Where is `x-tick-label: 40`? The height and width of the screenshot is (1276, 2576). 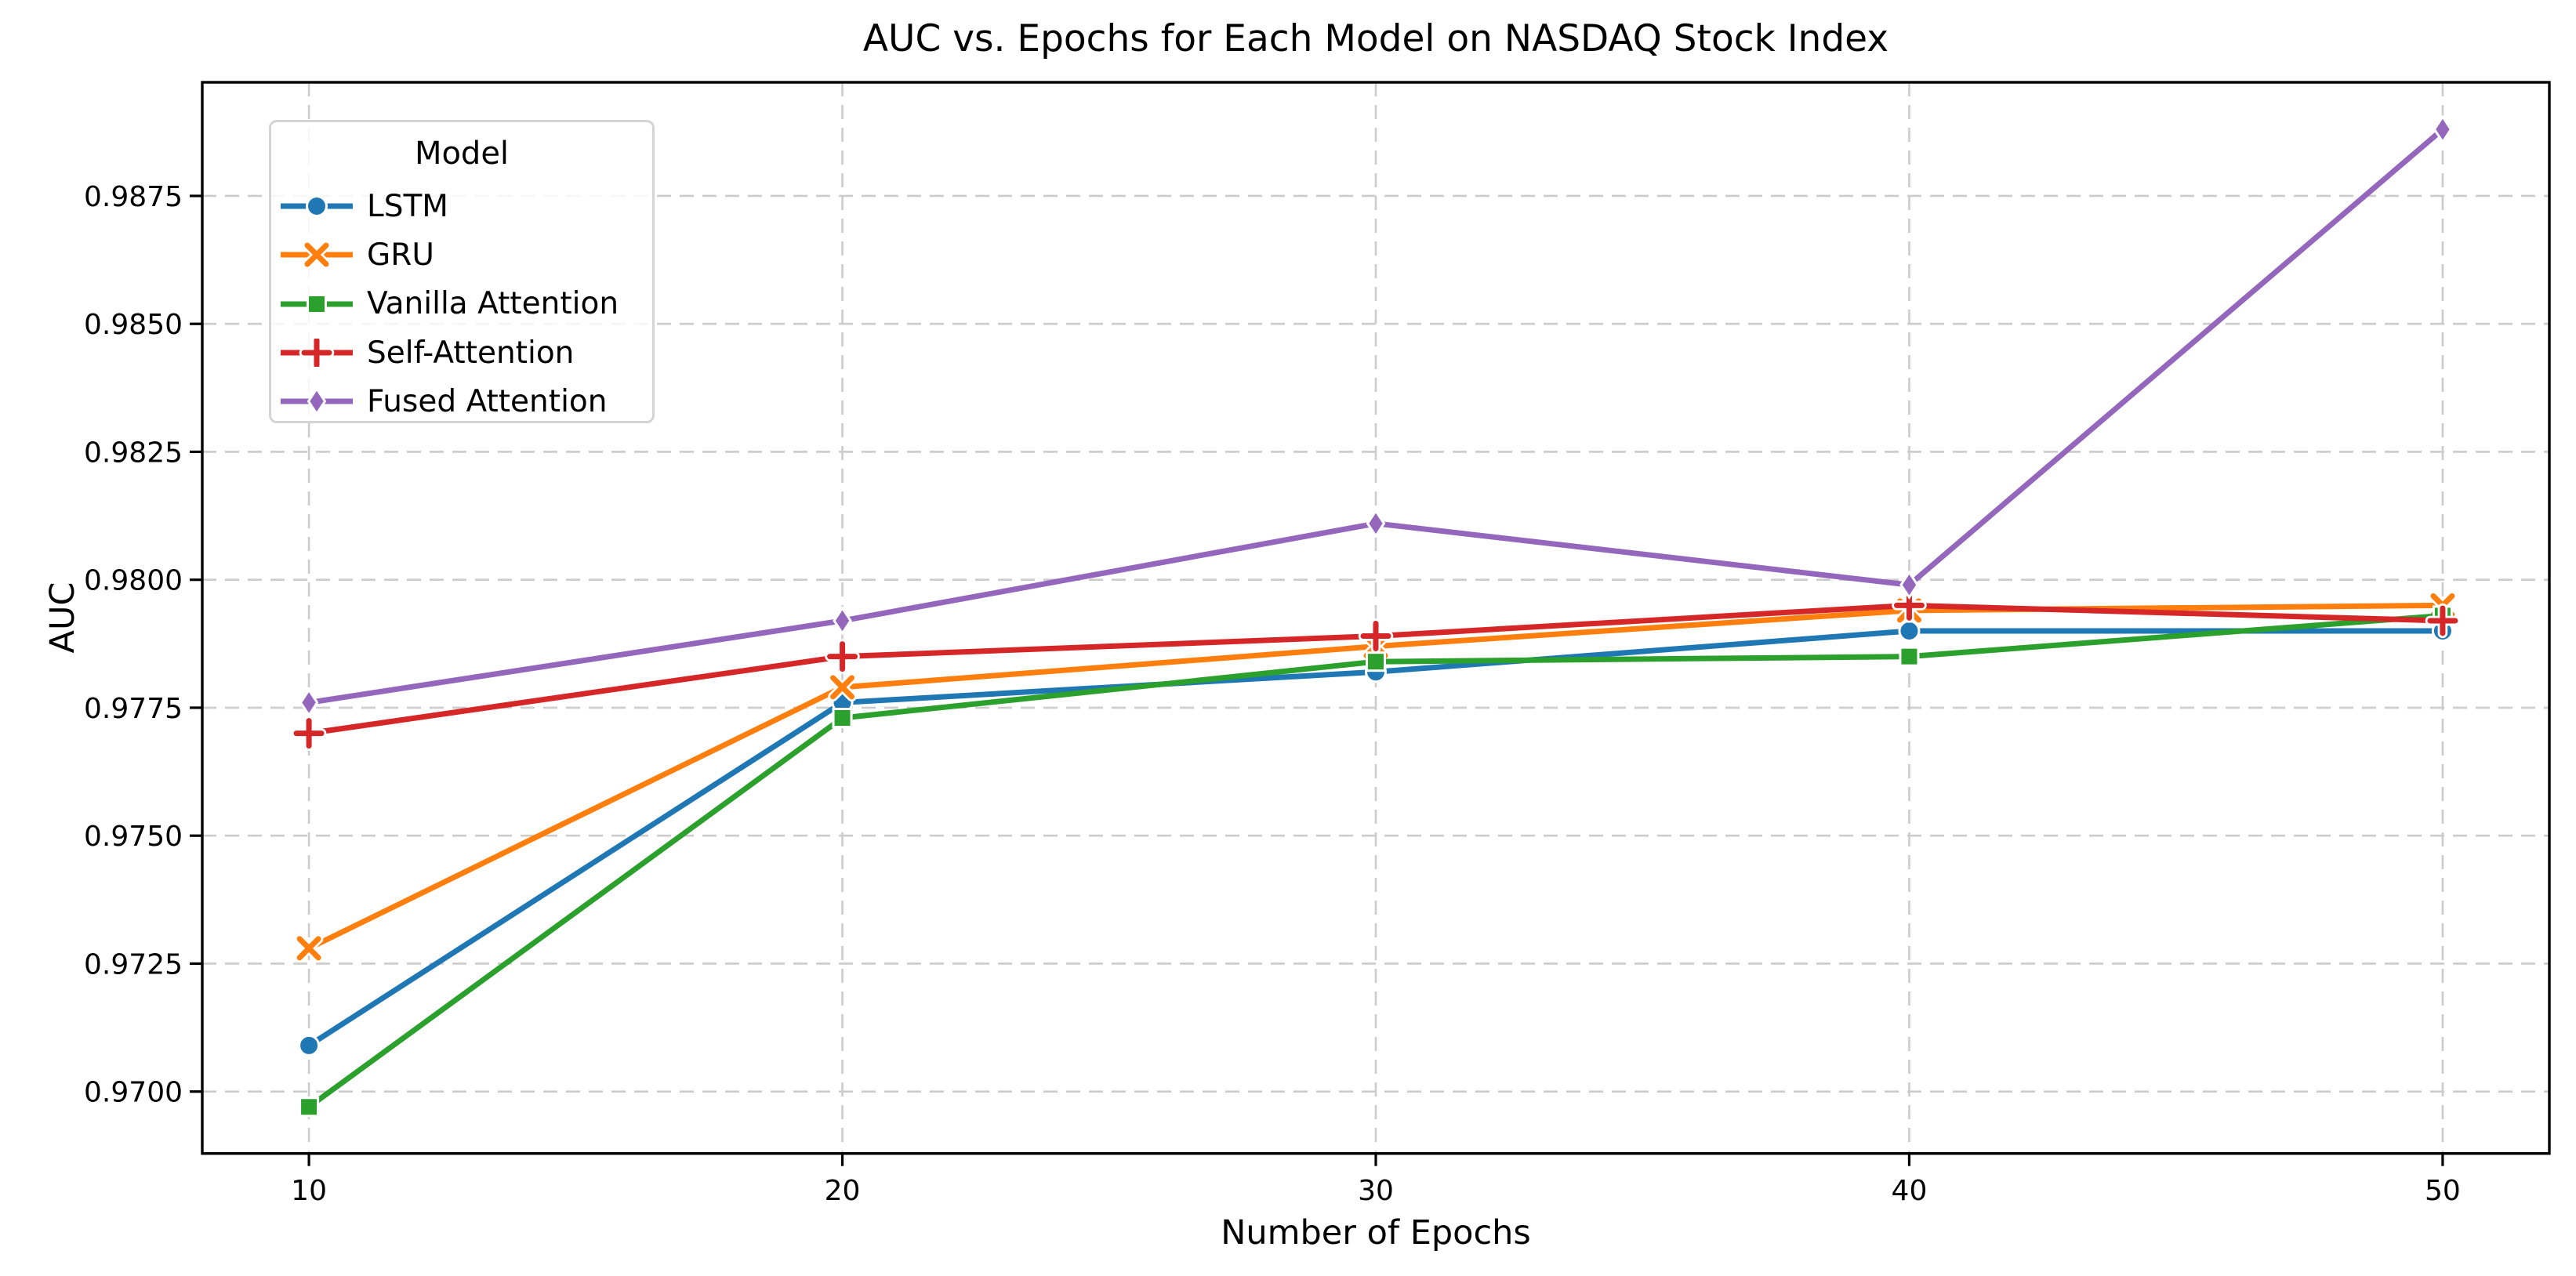 x-tick-label: 40 is located at coordinates (1910, 1191).